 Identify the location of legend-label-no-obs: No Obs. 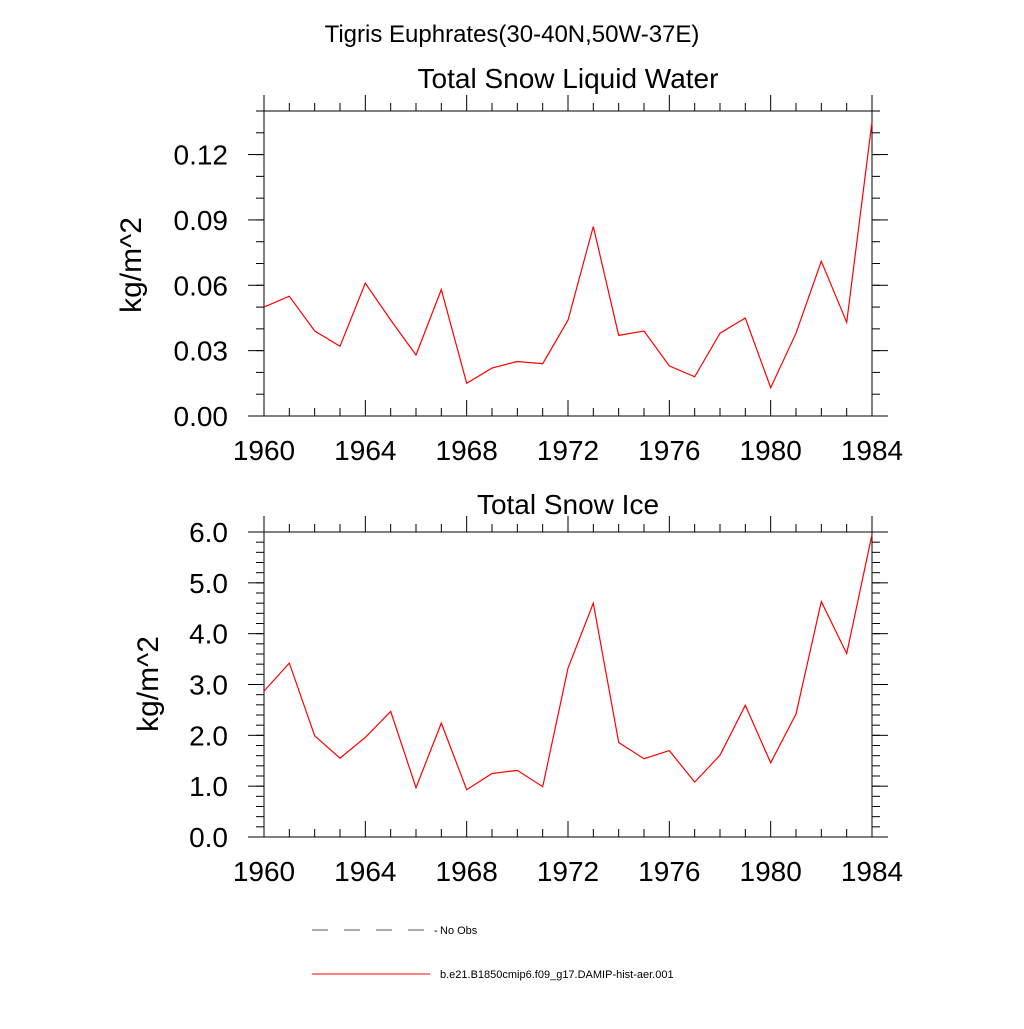
(459, 931).